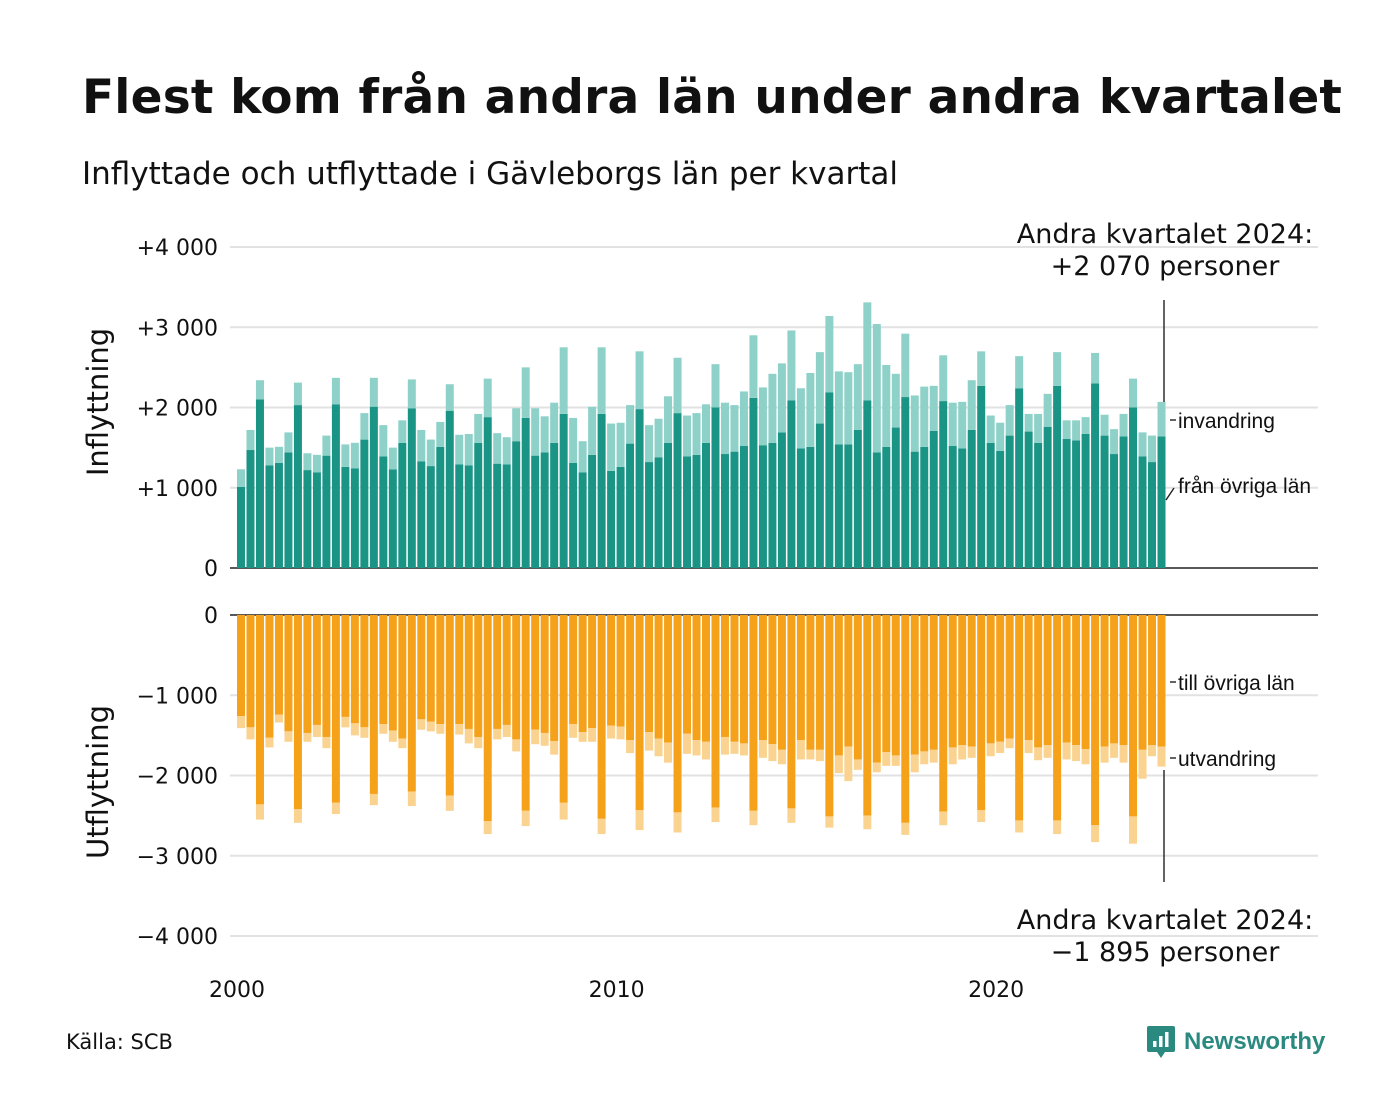 Image resolution: width=1400 pixels, height=1120 pixels. I want to click on y-tick-label-top: +2 000, so click(177, 409).